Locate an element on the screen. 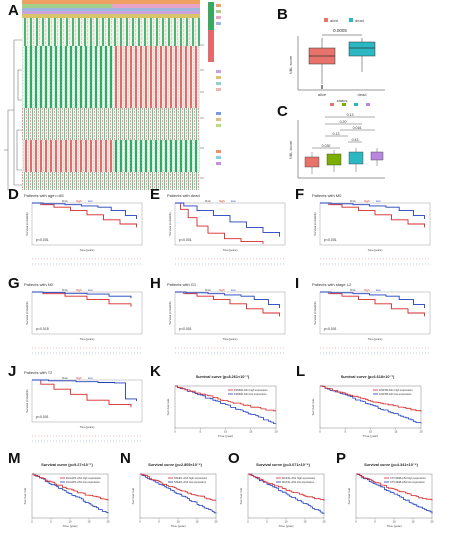 The image size is (450, 550). survival-xlabel-o: Time (year) is located at coordinates (285, 526).